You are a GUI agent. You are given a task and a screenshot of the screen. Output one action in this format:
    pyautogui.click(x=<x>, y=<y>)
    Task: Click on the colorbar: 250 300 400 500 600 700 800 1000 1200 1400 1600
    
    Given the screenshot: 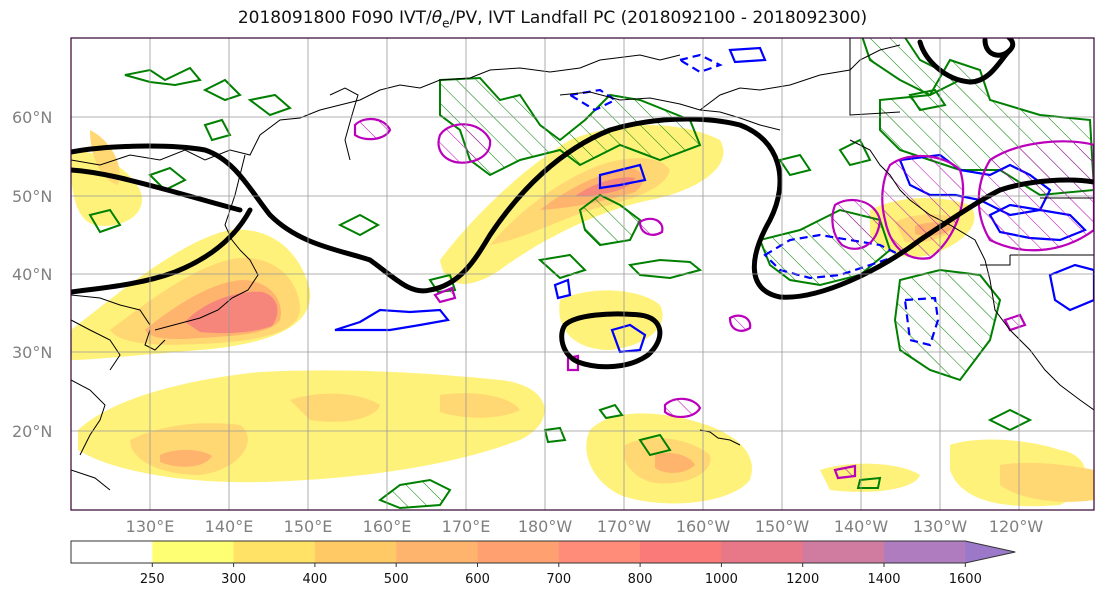 What is the action you would take?
    pyautogui.click(x=543, y=563)
    